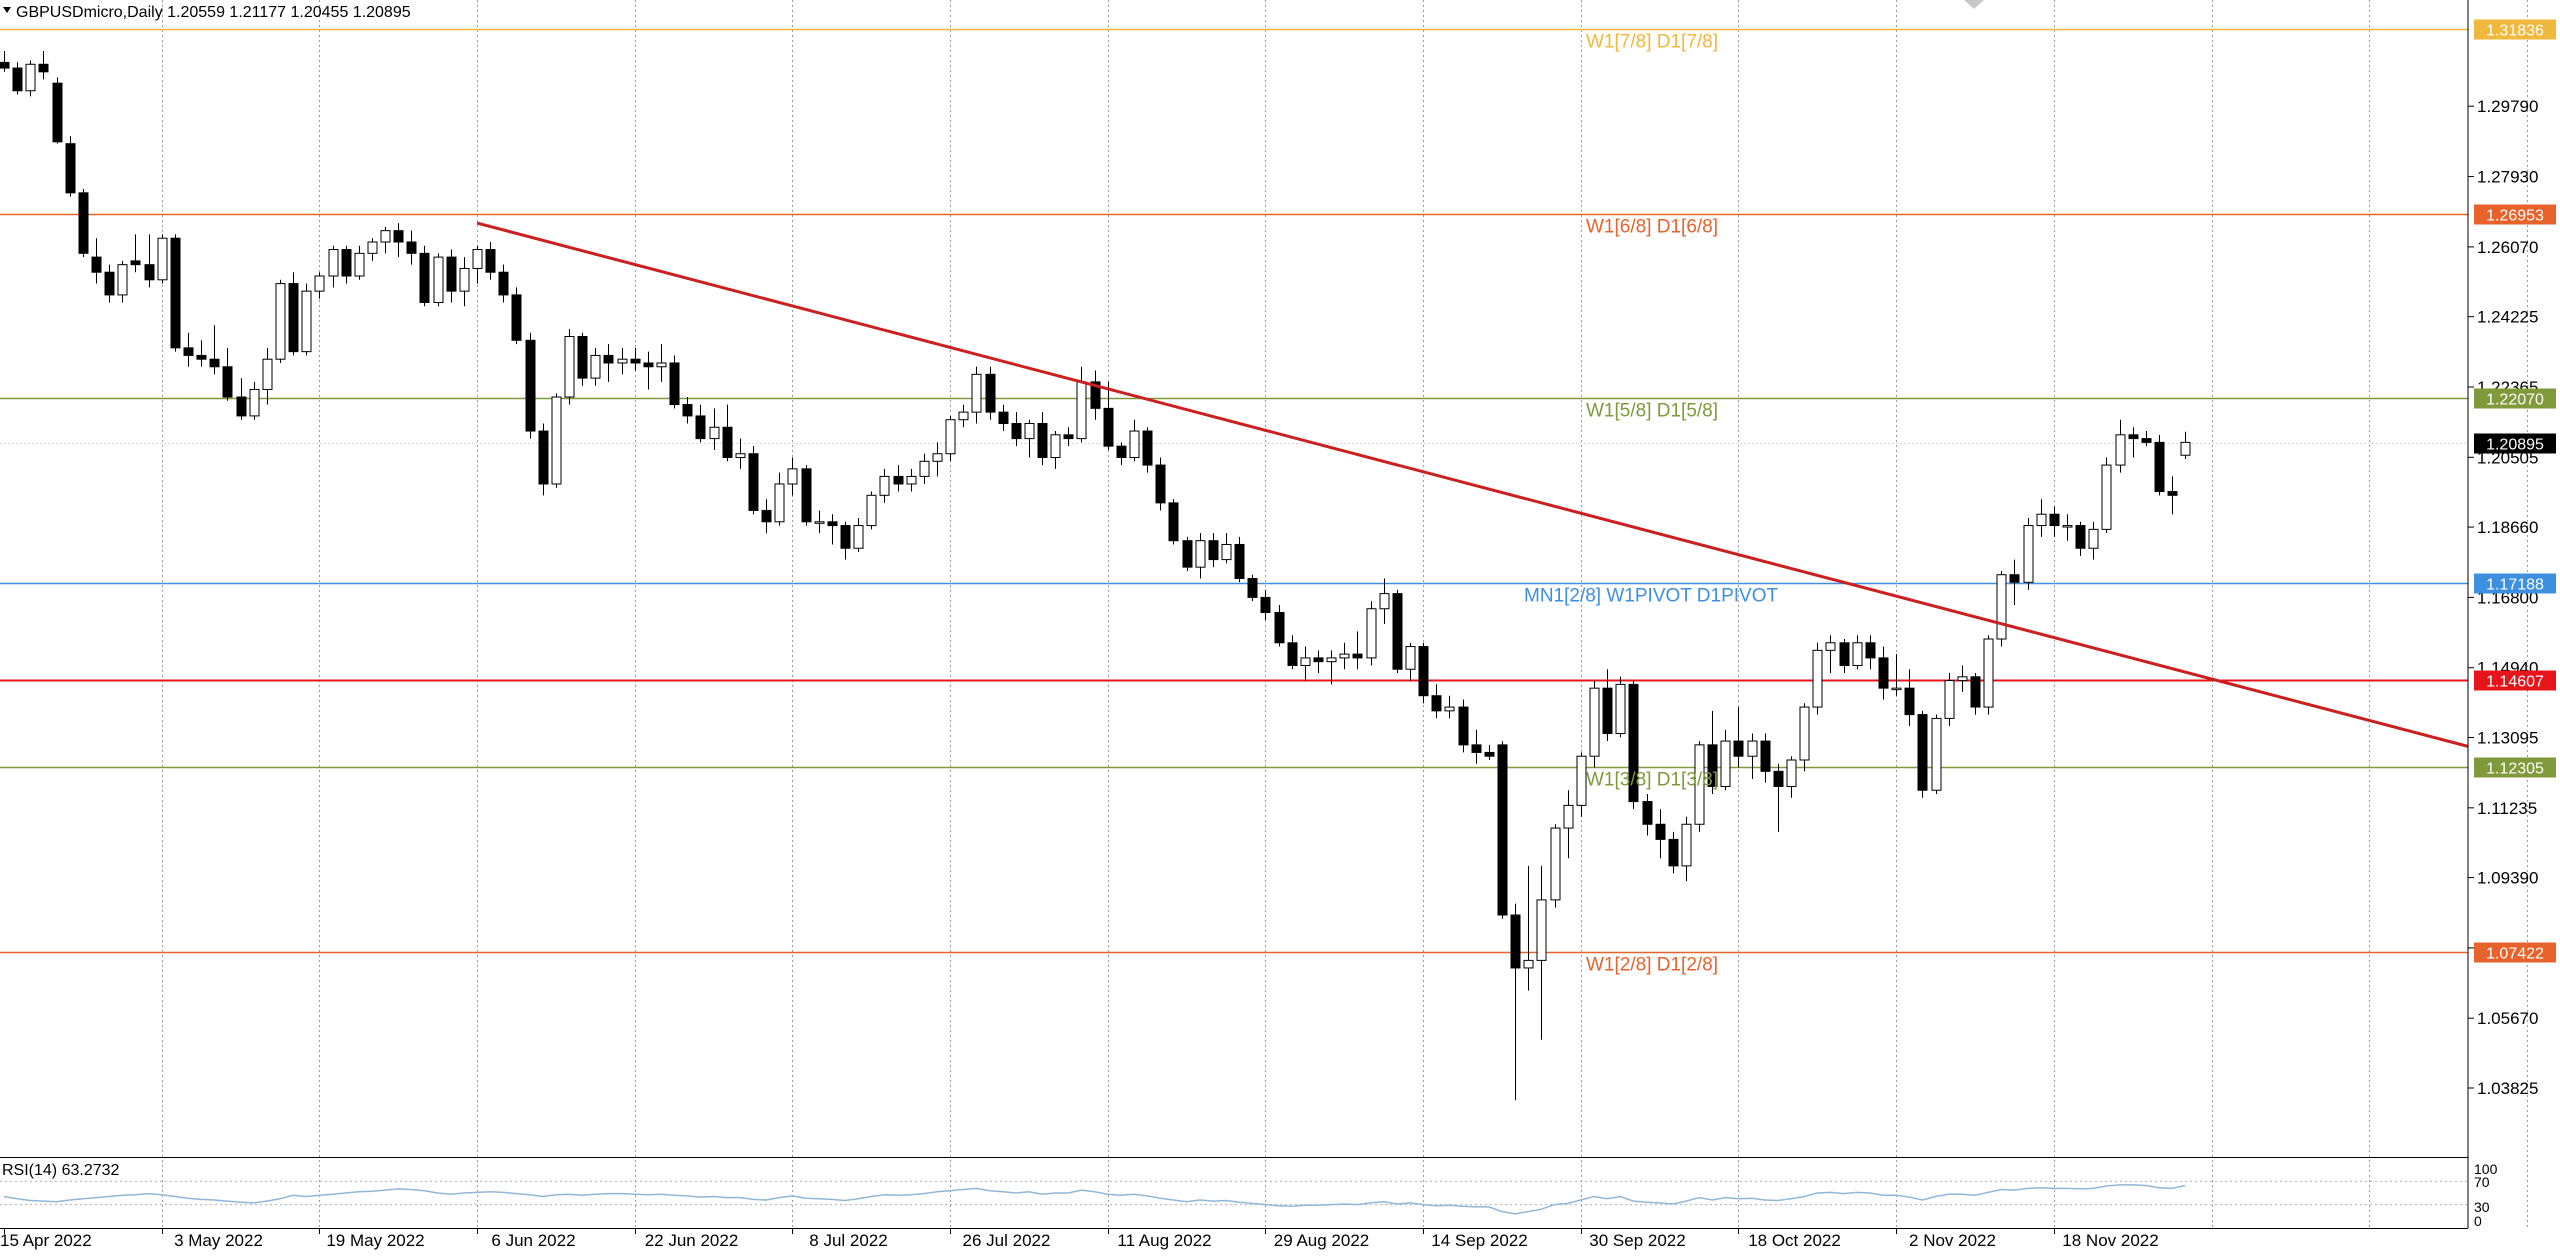 This screenshot has width=2560, height=1257. What do you see at coordinates (2507, 247) in the screenshot?
I see `price-tick-label: 1.26070` at bounding box center [2507, 247].